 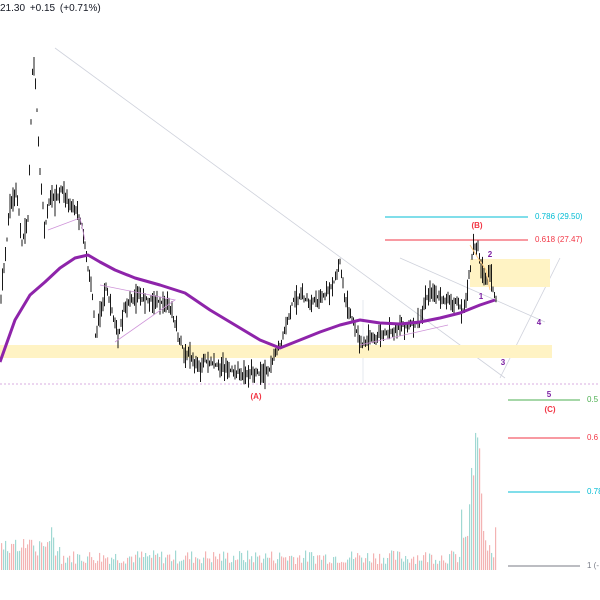 What do you see at coordinates (51, 8) in the screenshot?
I see `price-header: 21.30 +0.15 (+0.71%)` at bounding box center [51, 8].